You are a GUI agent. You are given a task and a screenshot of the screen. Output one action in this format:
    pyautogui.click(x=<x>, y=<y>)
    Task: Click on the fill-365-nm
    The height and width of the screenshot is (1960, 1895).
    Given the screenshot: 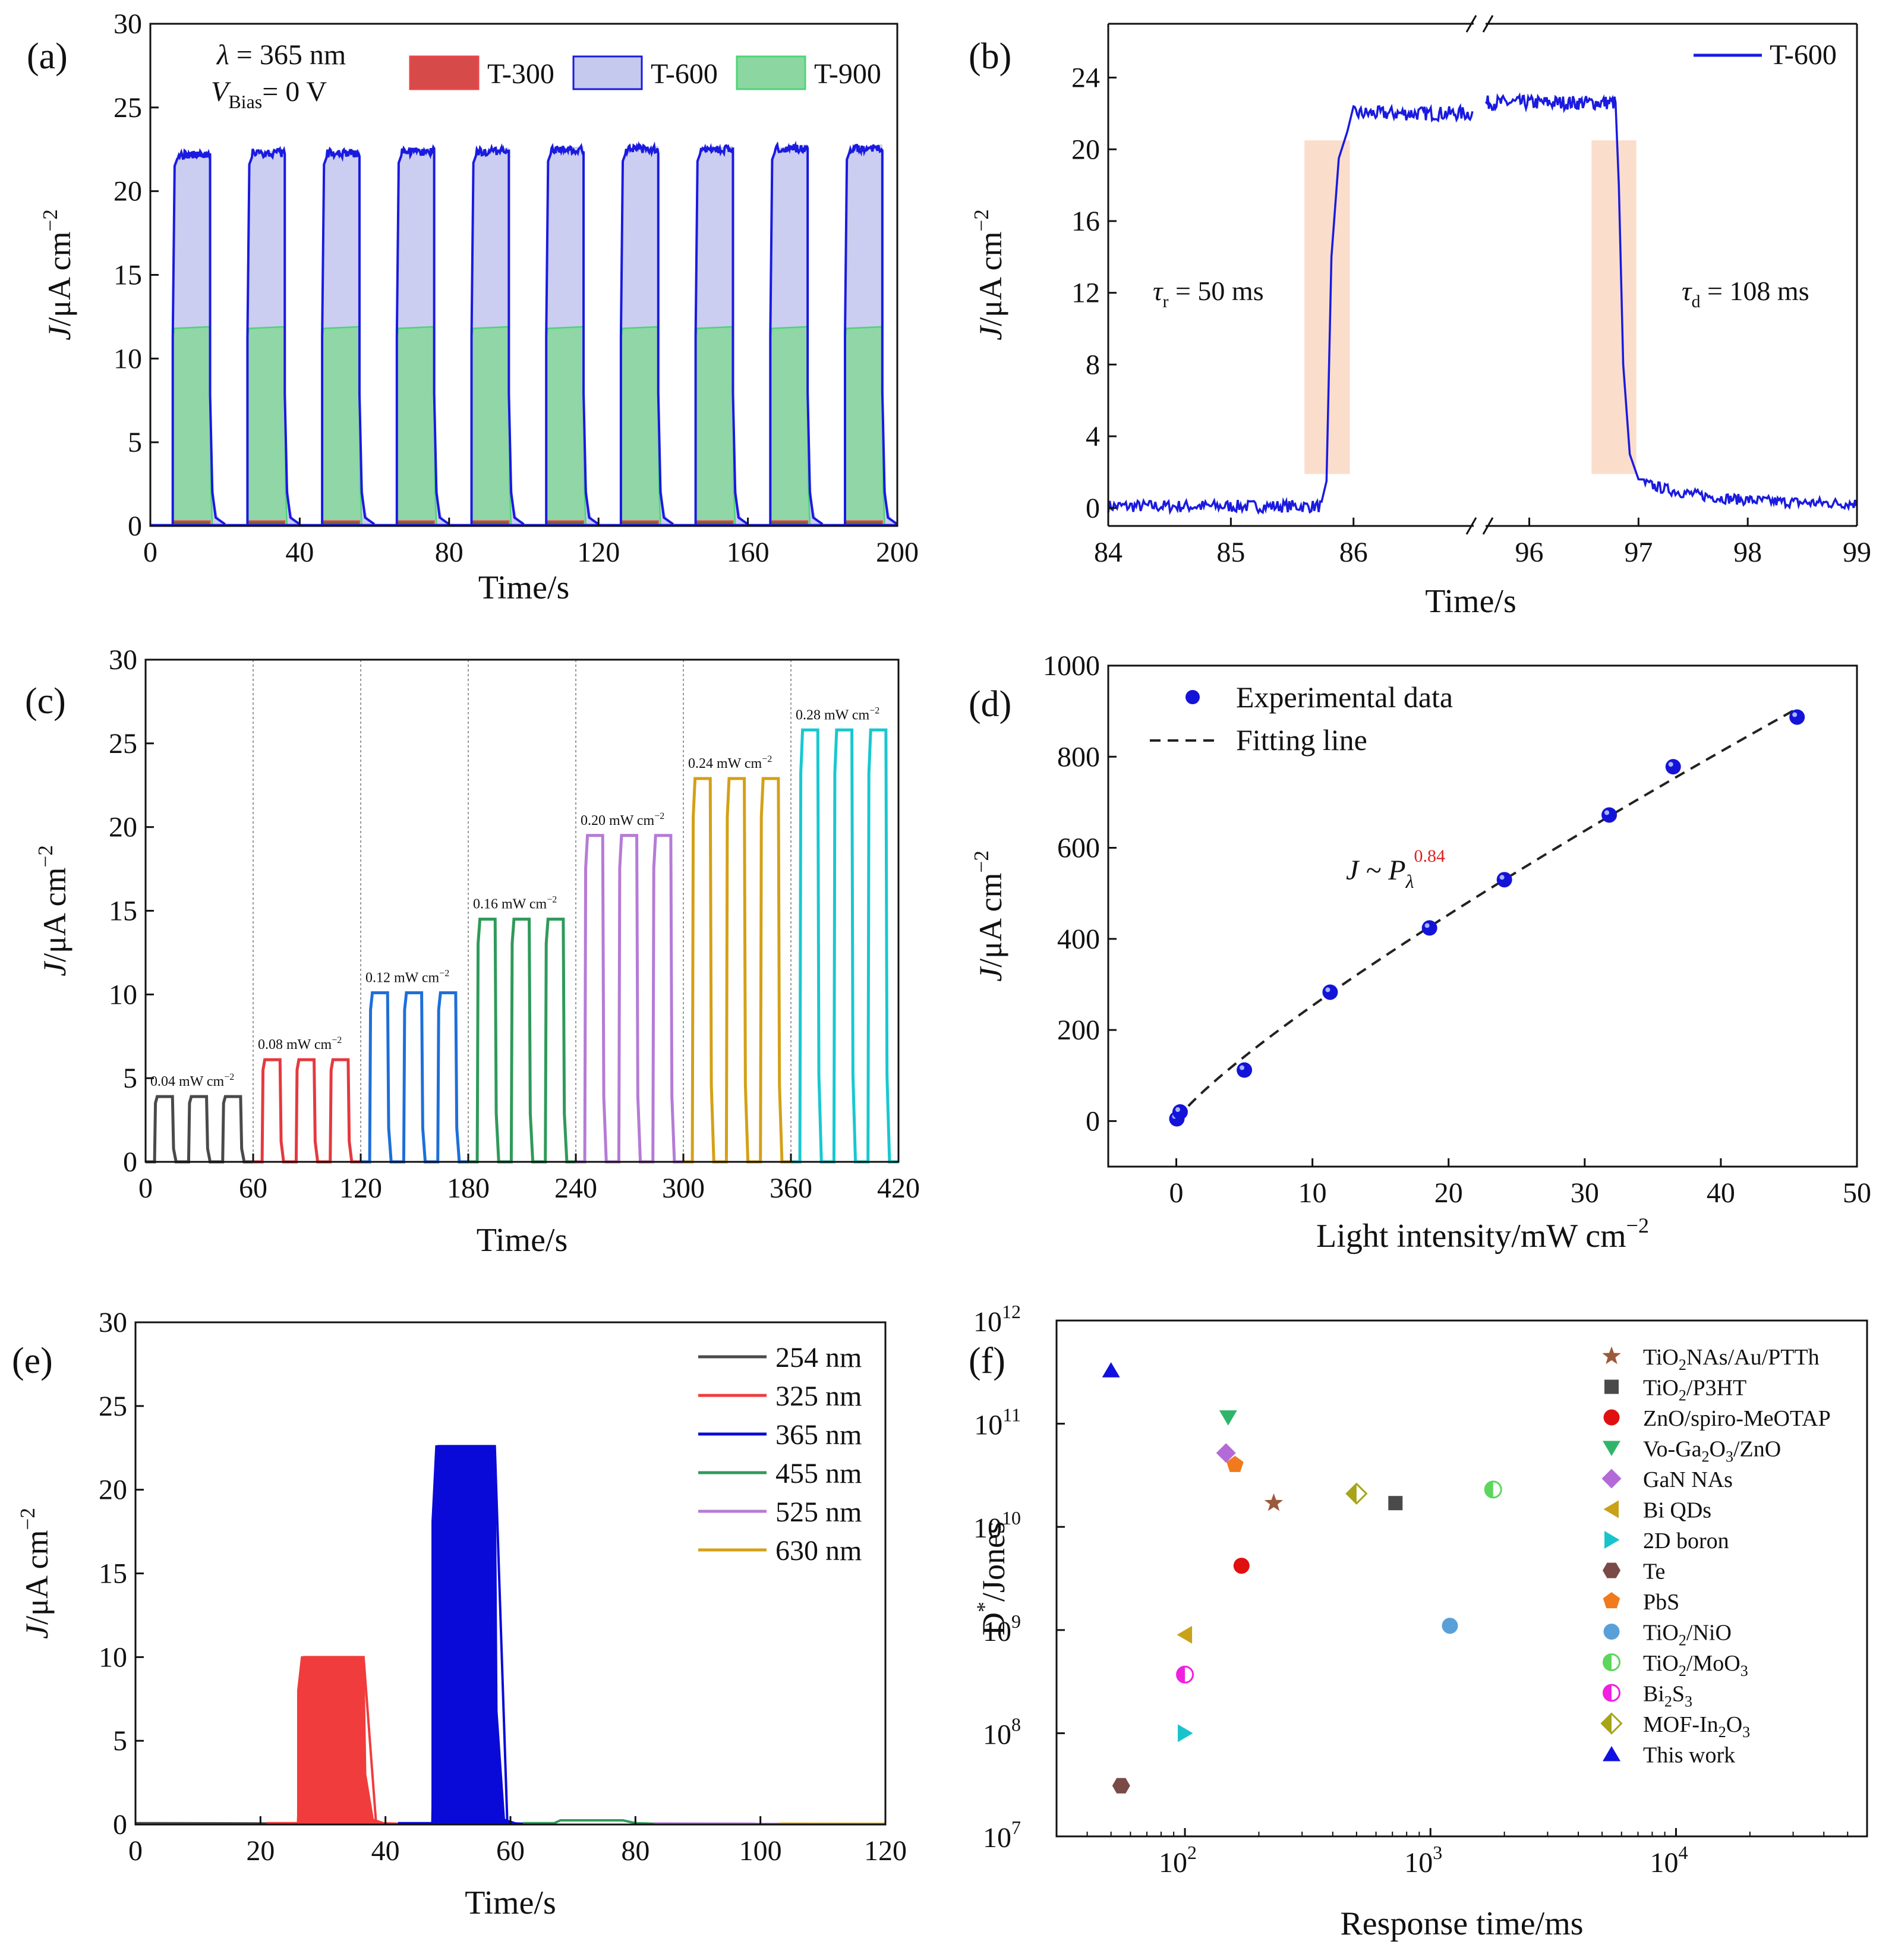 What is the action you would take?
    pyautogui.click(x=476, y=1635)
    